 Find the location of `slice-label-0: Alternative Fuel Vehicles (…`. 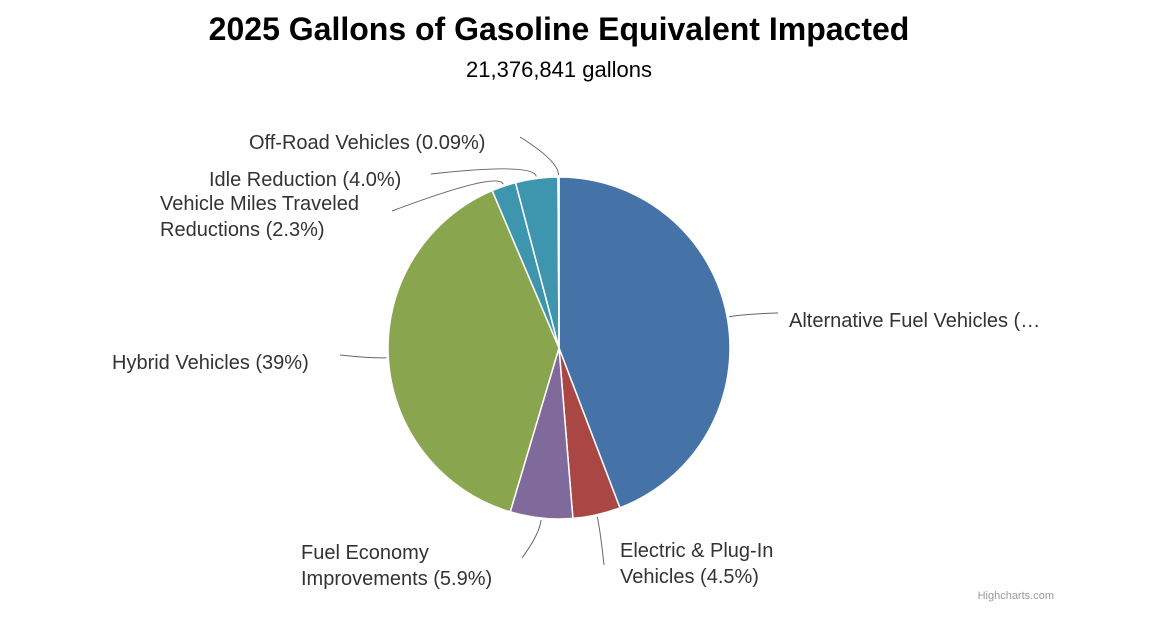

slice-label-0: Alternative Fuel Vehicles (… is located at coordinates (914, 321).